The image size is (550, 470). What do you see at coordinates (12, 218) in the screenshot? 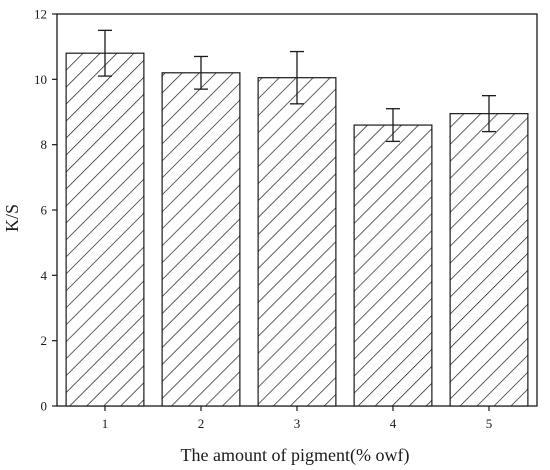
I see `y-axis-title: K/S` at bounding box center [12, 218].